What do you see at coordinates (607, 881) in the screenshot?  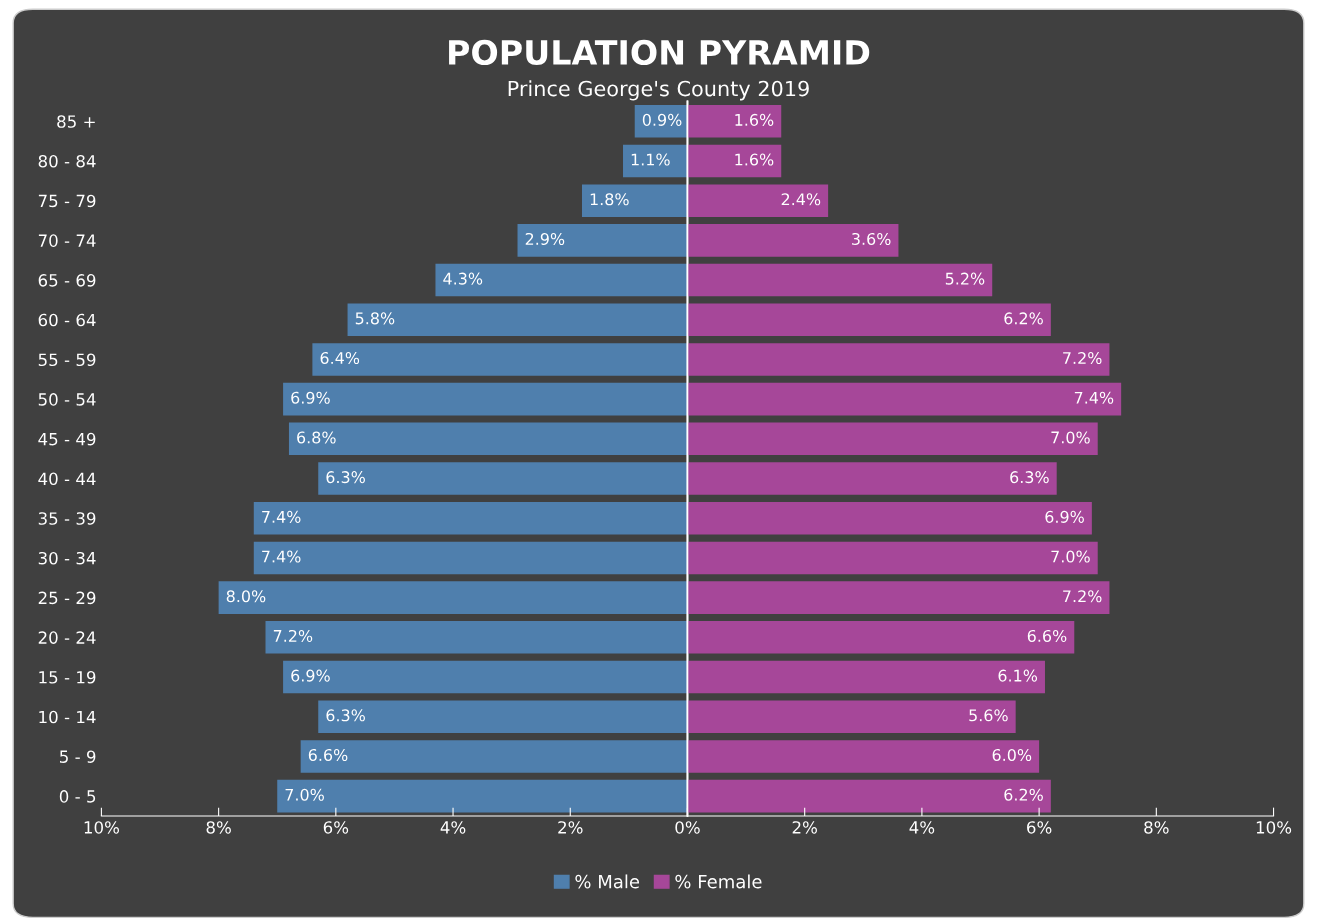 I see `legend-label: % Male` at bounding box center [607, 881].